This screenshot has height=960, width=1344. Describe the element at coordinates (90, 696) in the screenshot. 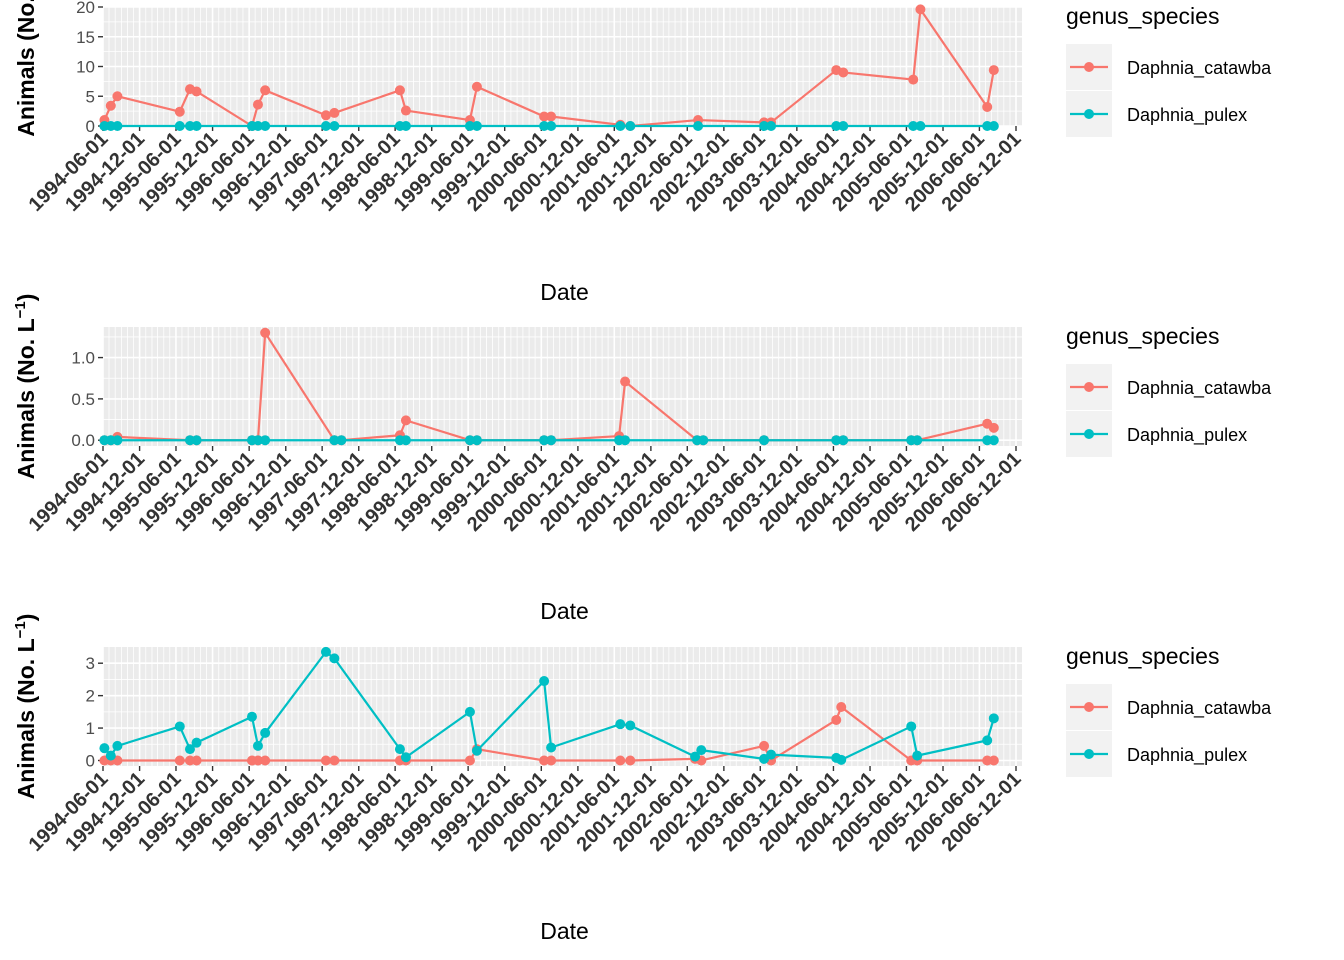

I see `y-tick-label: 2` at that location.